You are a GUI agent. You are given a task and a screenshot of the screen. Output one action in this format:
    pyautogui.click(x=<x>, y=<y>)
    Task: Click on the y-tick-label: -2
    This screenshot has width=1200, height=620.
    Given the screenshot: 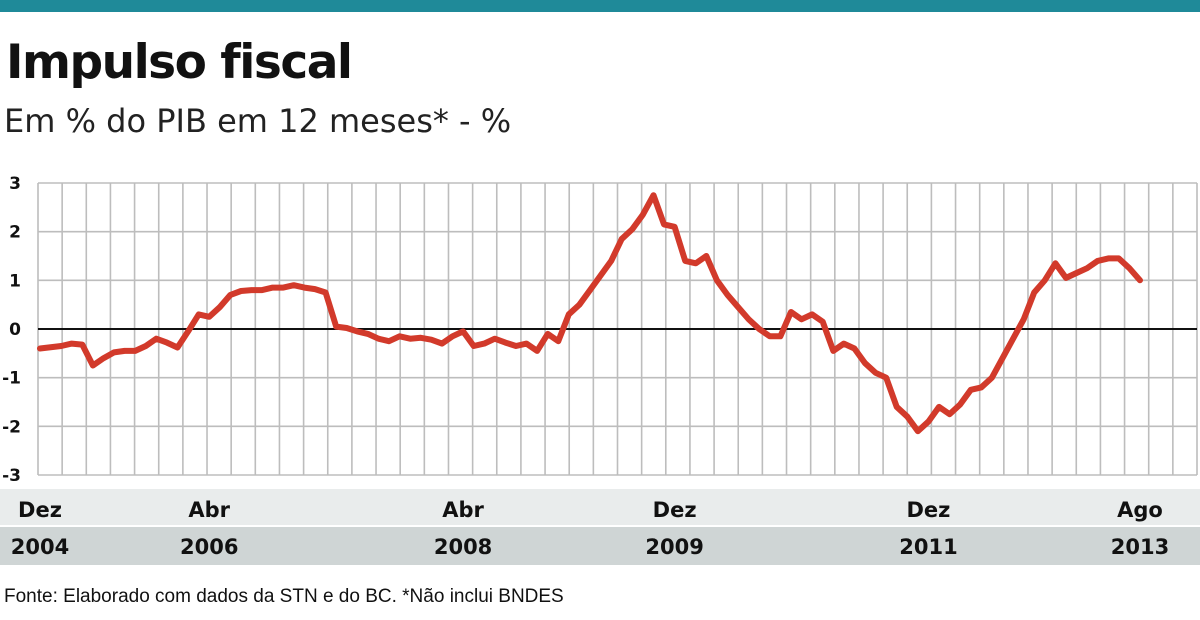 What is the action you would take?
    pyautogui.click(x=11, y=427)
    